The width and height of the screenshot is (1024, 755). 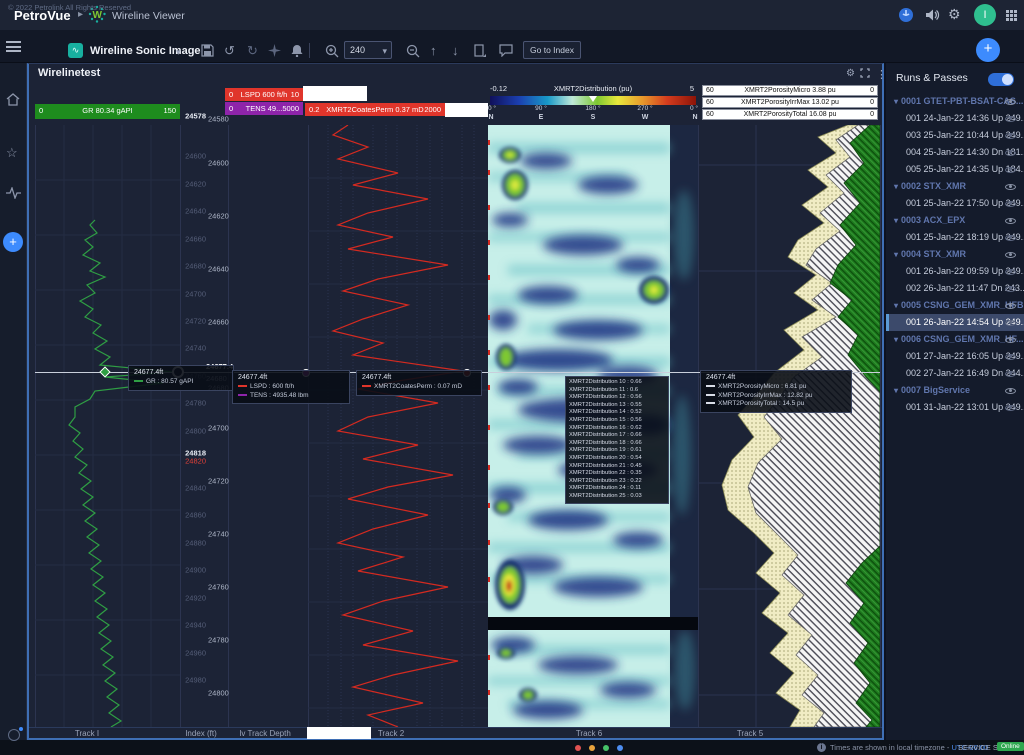 I want to click on tens-curve-header: 0 TENS 49... 5000, so click(x=264, y=108).